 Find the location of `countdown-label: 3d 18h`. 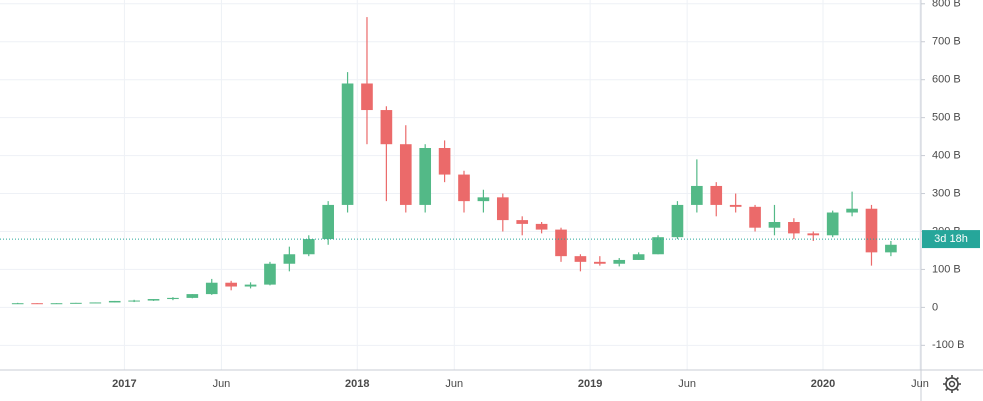

countdown-label: 3d 18h is located at coordinates (951, 239).